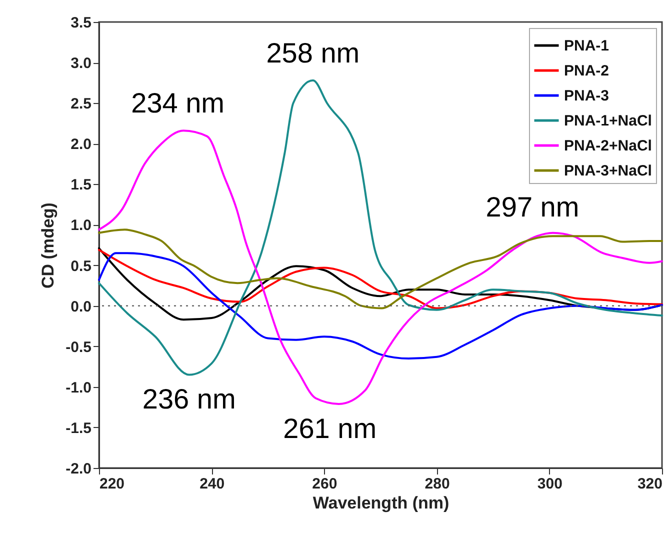 Image resolution: width=671 pixels, height=542 pixels. I want to click on annotation: 258 nm, so click(313, 52).